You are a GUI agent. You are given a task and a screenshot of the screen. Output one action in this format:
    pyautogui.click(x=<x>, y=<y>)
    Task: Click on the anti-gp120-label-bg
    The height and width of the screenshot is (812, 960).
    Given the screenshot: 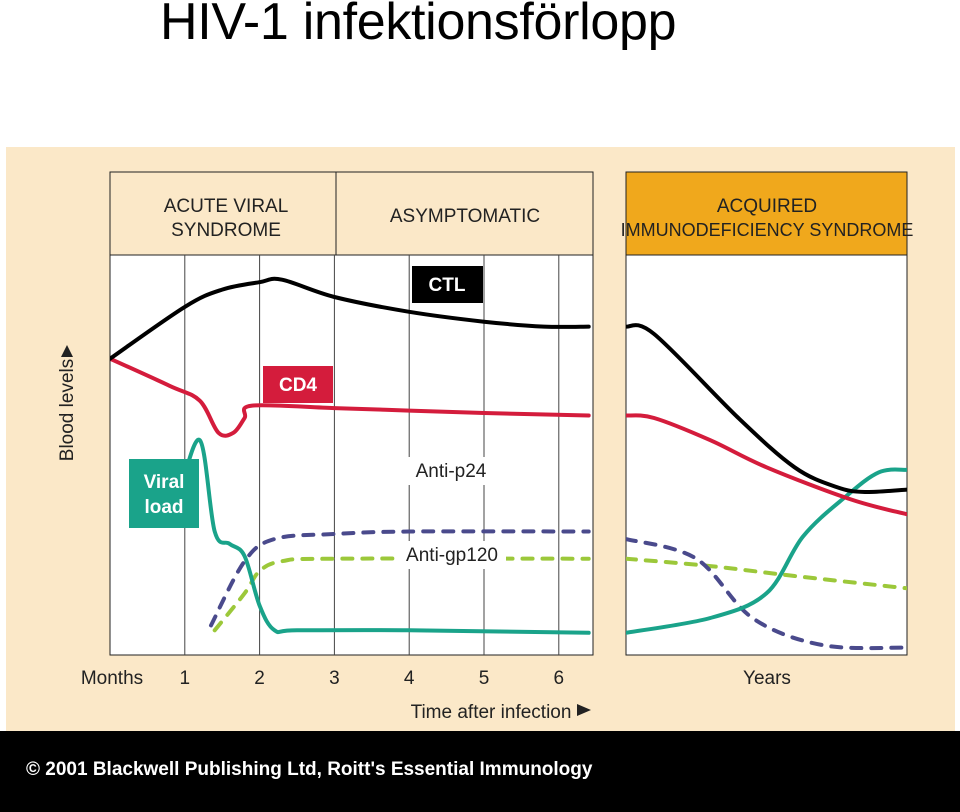 What is the action you would take?
    pyautogui.click(x=452, y=555)
    